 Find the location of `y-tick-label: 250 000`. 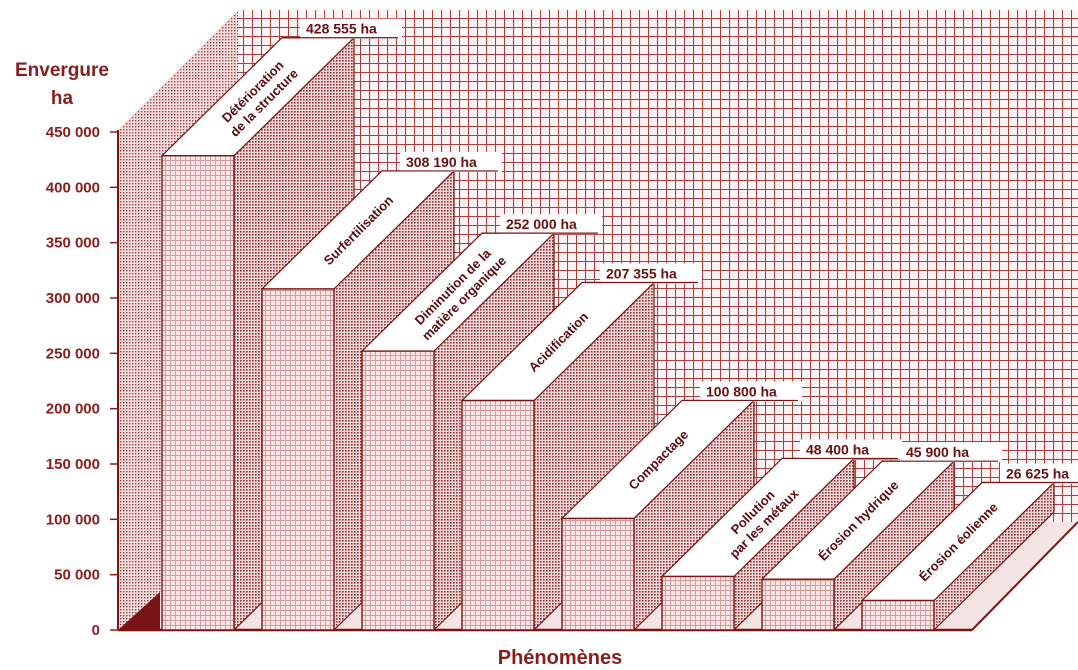

y-tick-label: 250 000 is located at coordinates (73, 353).